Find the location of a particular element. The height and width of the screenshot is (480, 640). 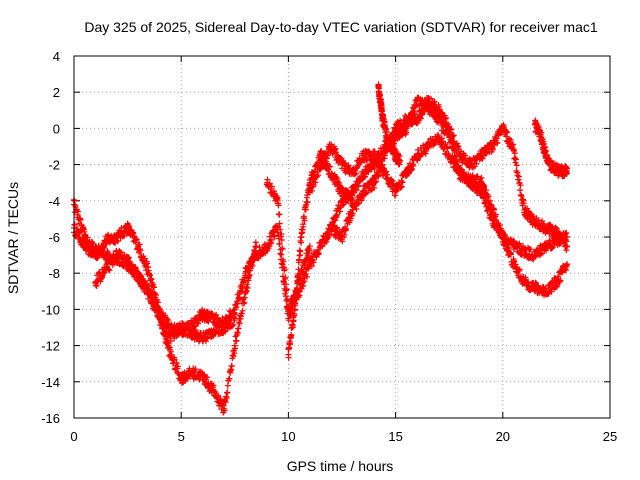

y-tick-label: -10 is located at coordinates (50, 309).